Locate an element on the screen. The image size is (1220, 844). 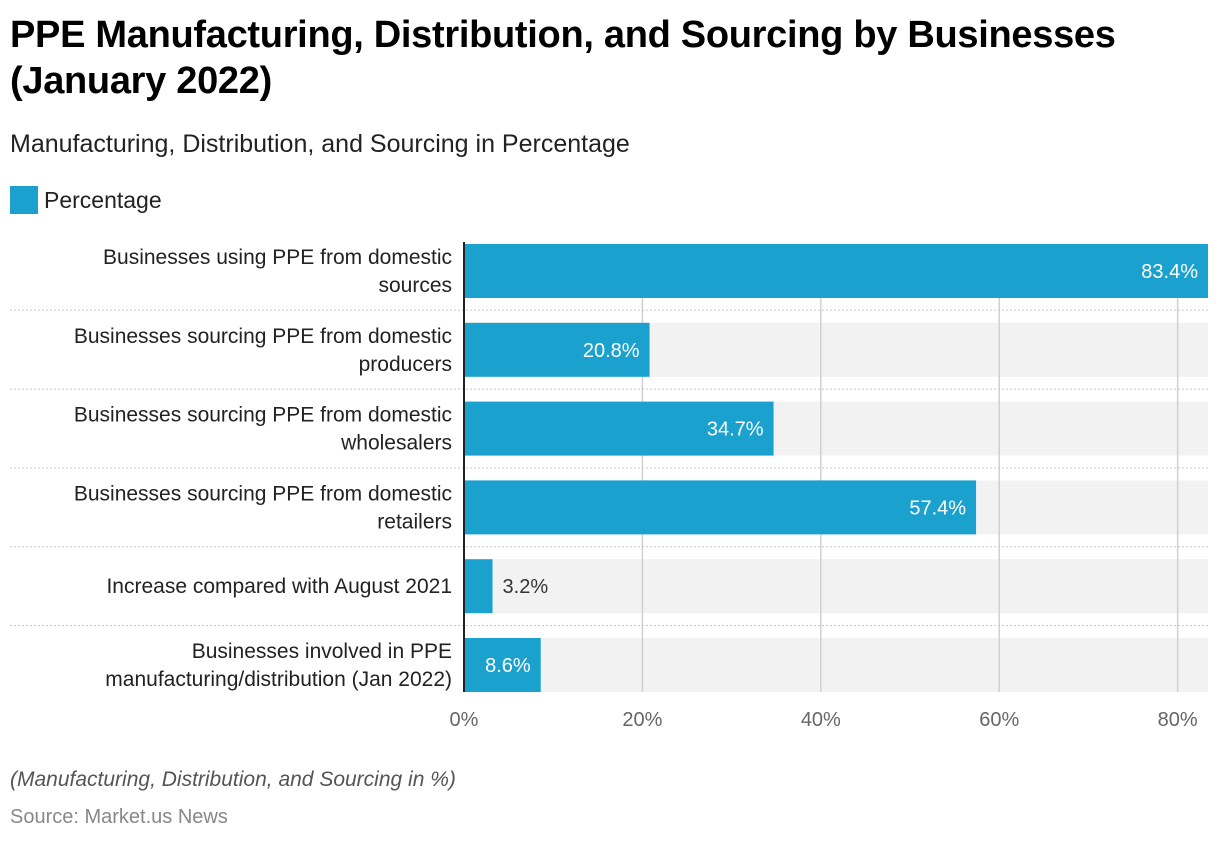
x-tick-label: 60% is located at coordinates (999, 720).